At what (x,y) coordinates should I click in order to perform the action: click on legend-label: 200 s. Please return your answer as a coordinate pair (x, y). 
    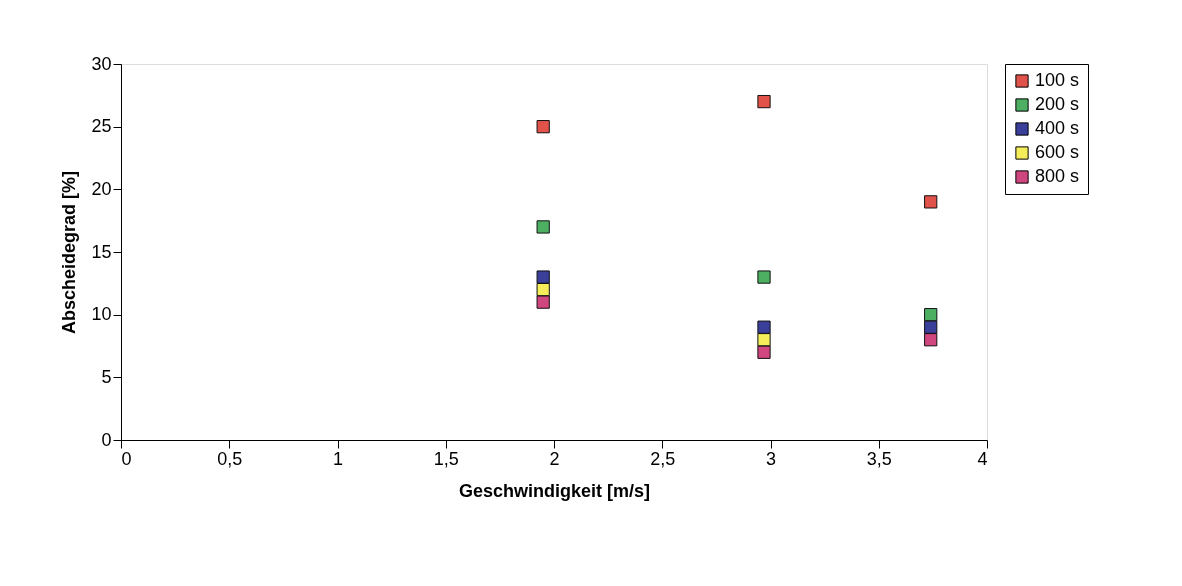
    Looking at the image, I should click on (1057, 104).